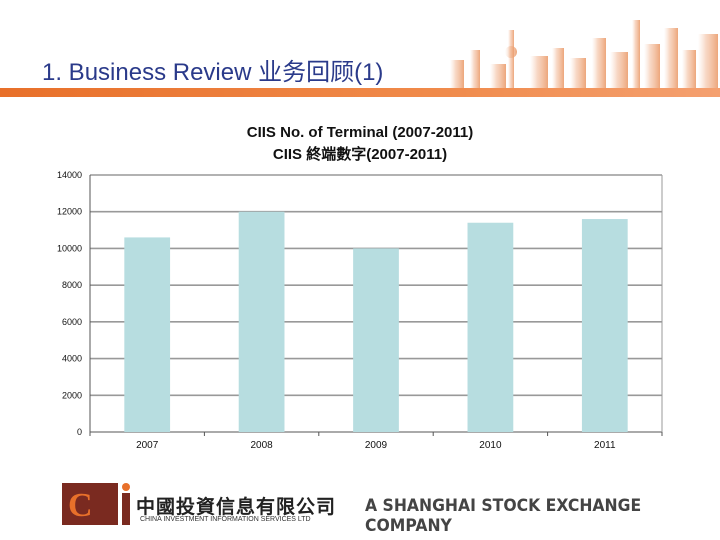  Describe the element at coordinates (213, 72) in the screenshot. I see `page-title: 1. Business Review 业务回顾(1)` at that location.